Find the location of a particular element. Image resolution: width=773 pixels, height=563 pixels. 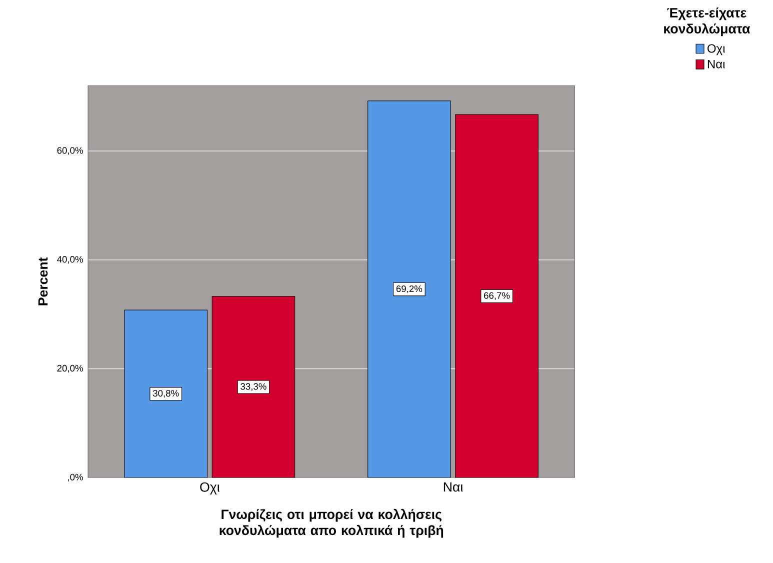

data-label: 66,7% is located at coordinates (497, 296).